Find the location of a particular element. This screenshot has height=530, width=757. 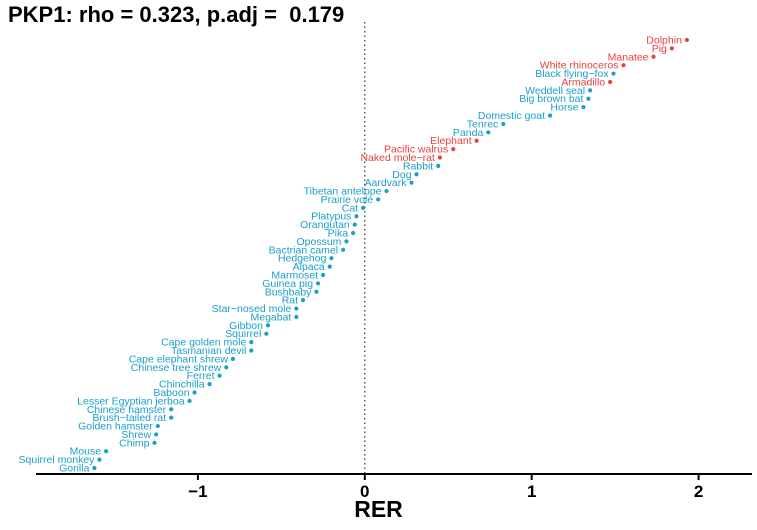

point-label: Guinea pig is located at coordinates (287, 284).